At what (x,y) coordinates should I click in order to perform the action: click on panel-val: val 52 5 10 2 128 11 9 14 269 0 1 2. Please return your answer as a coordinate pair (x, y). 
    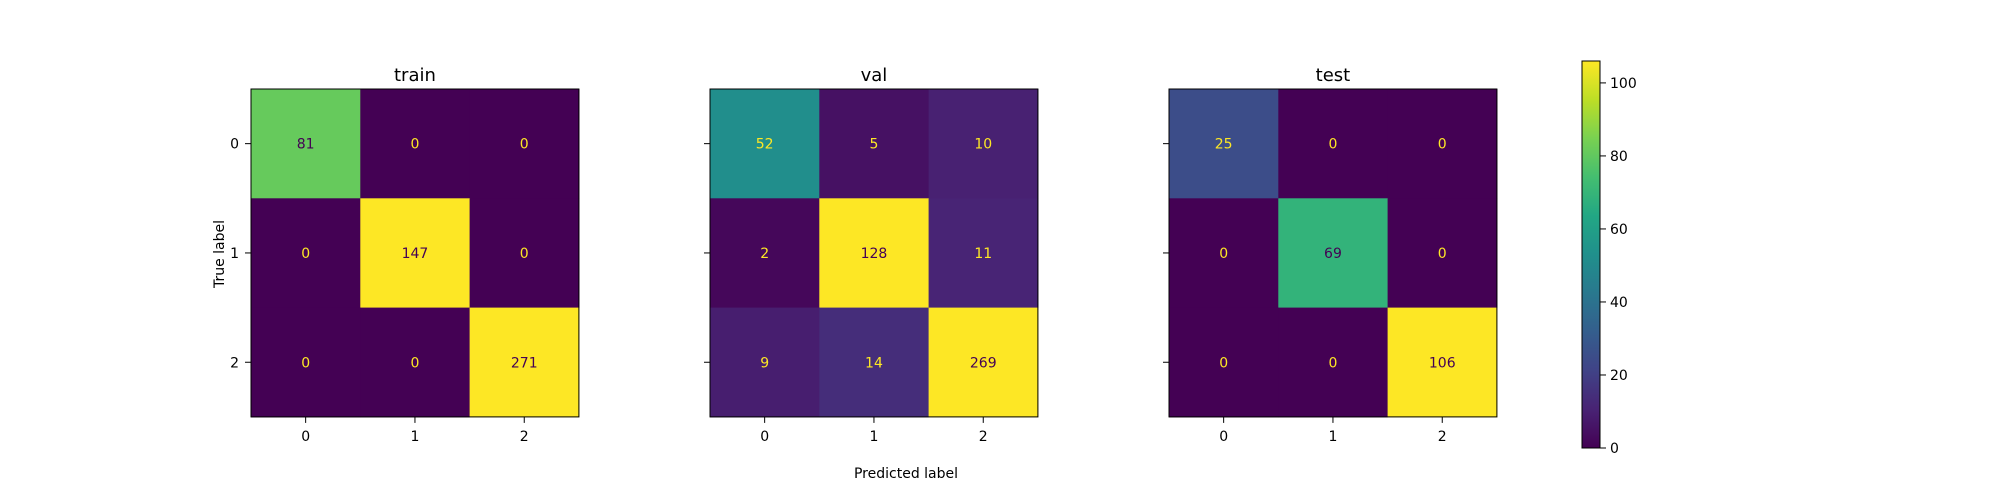
    Looking at the image, I should click on (871, 255).